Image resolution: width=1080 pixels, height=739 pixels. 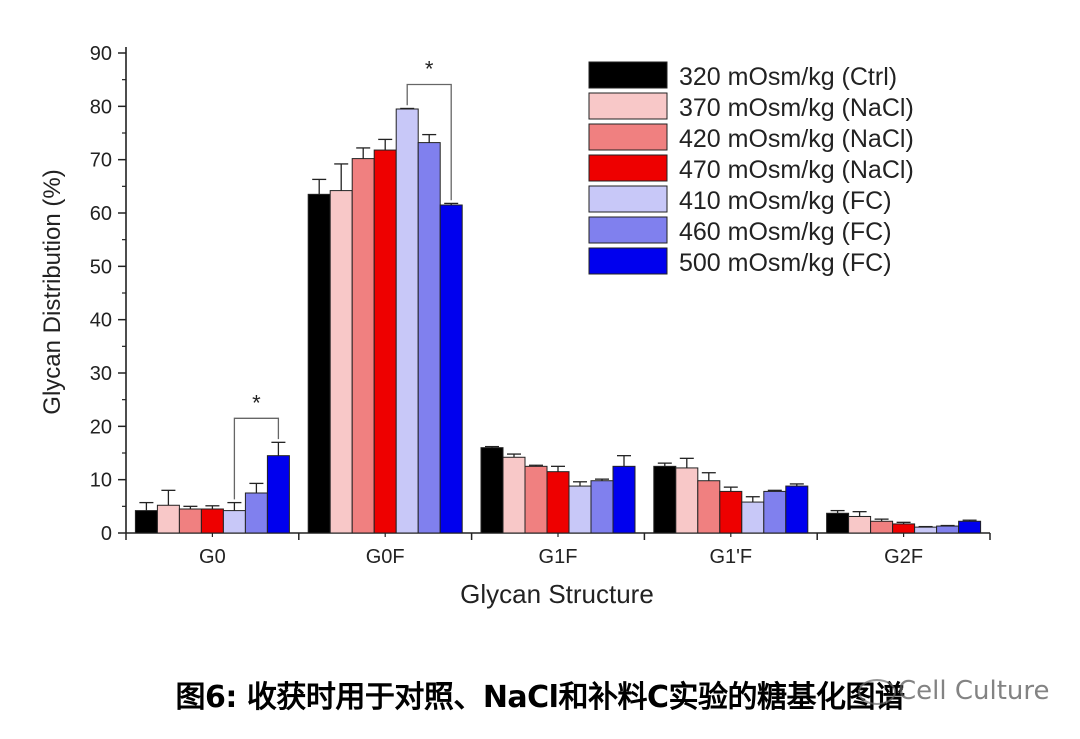 I want to click on x-tick-label: G0, so click(x=212, y=557).